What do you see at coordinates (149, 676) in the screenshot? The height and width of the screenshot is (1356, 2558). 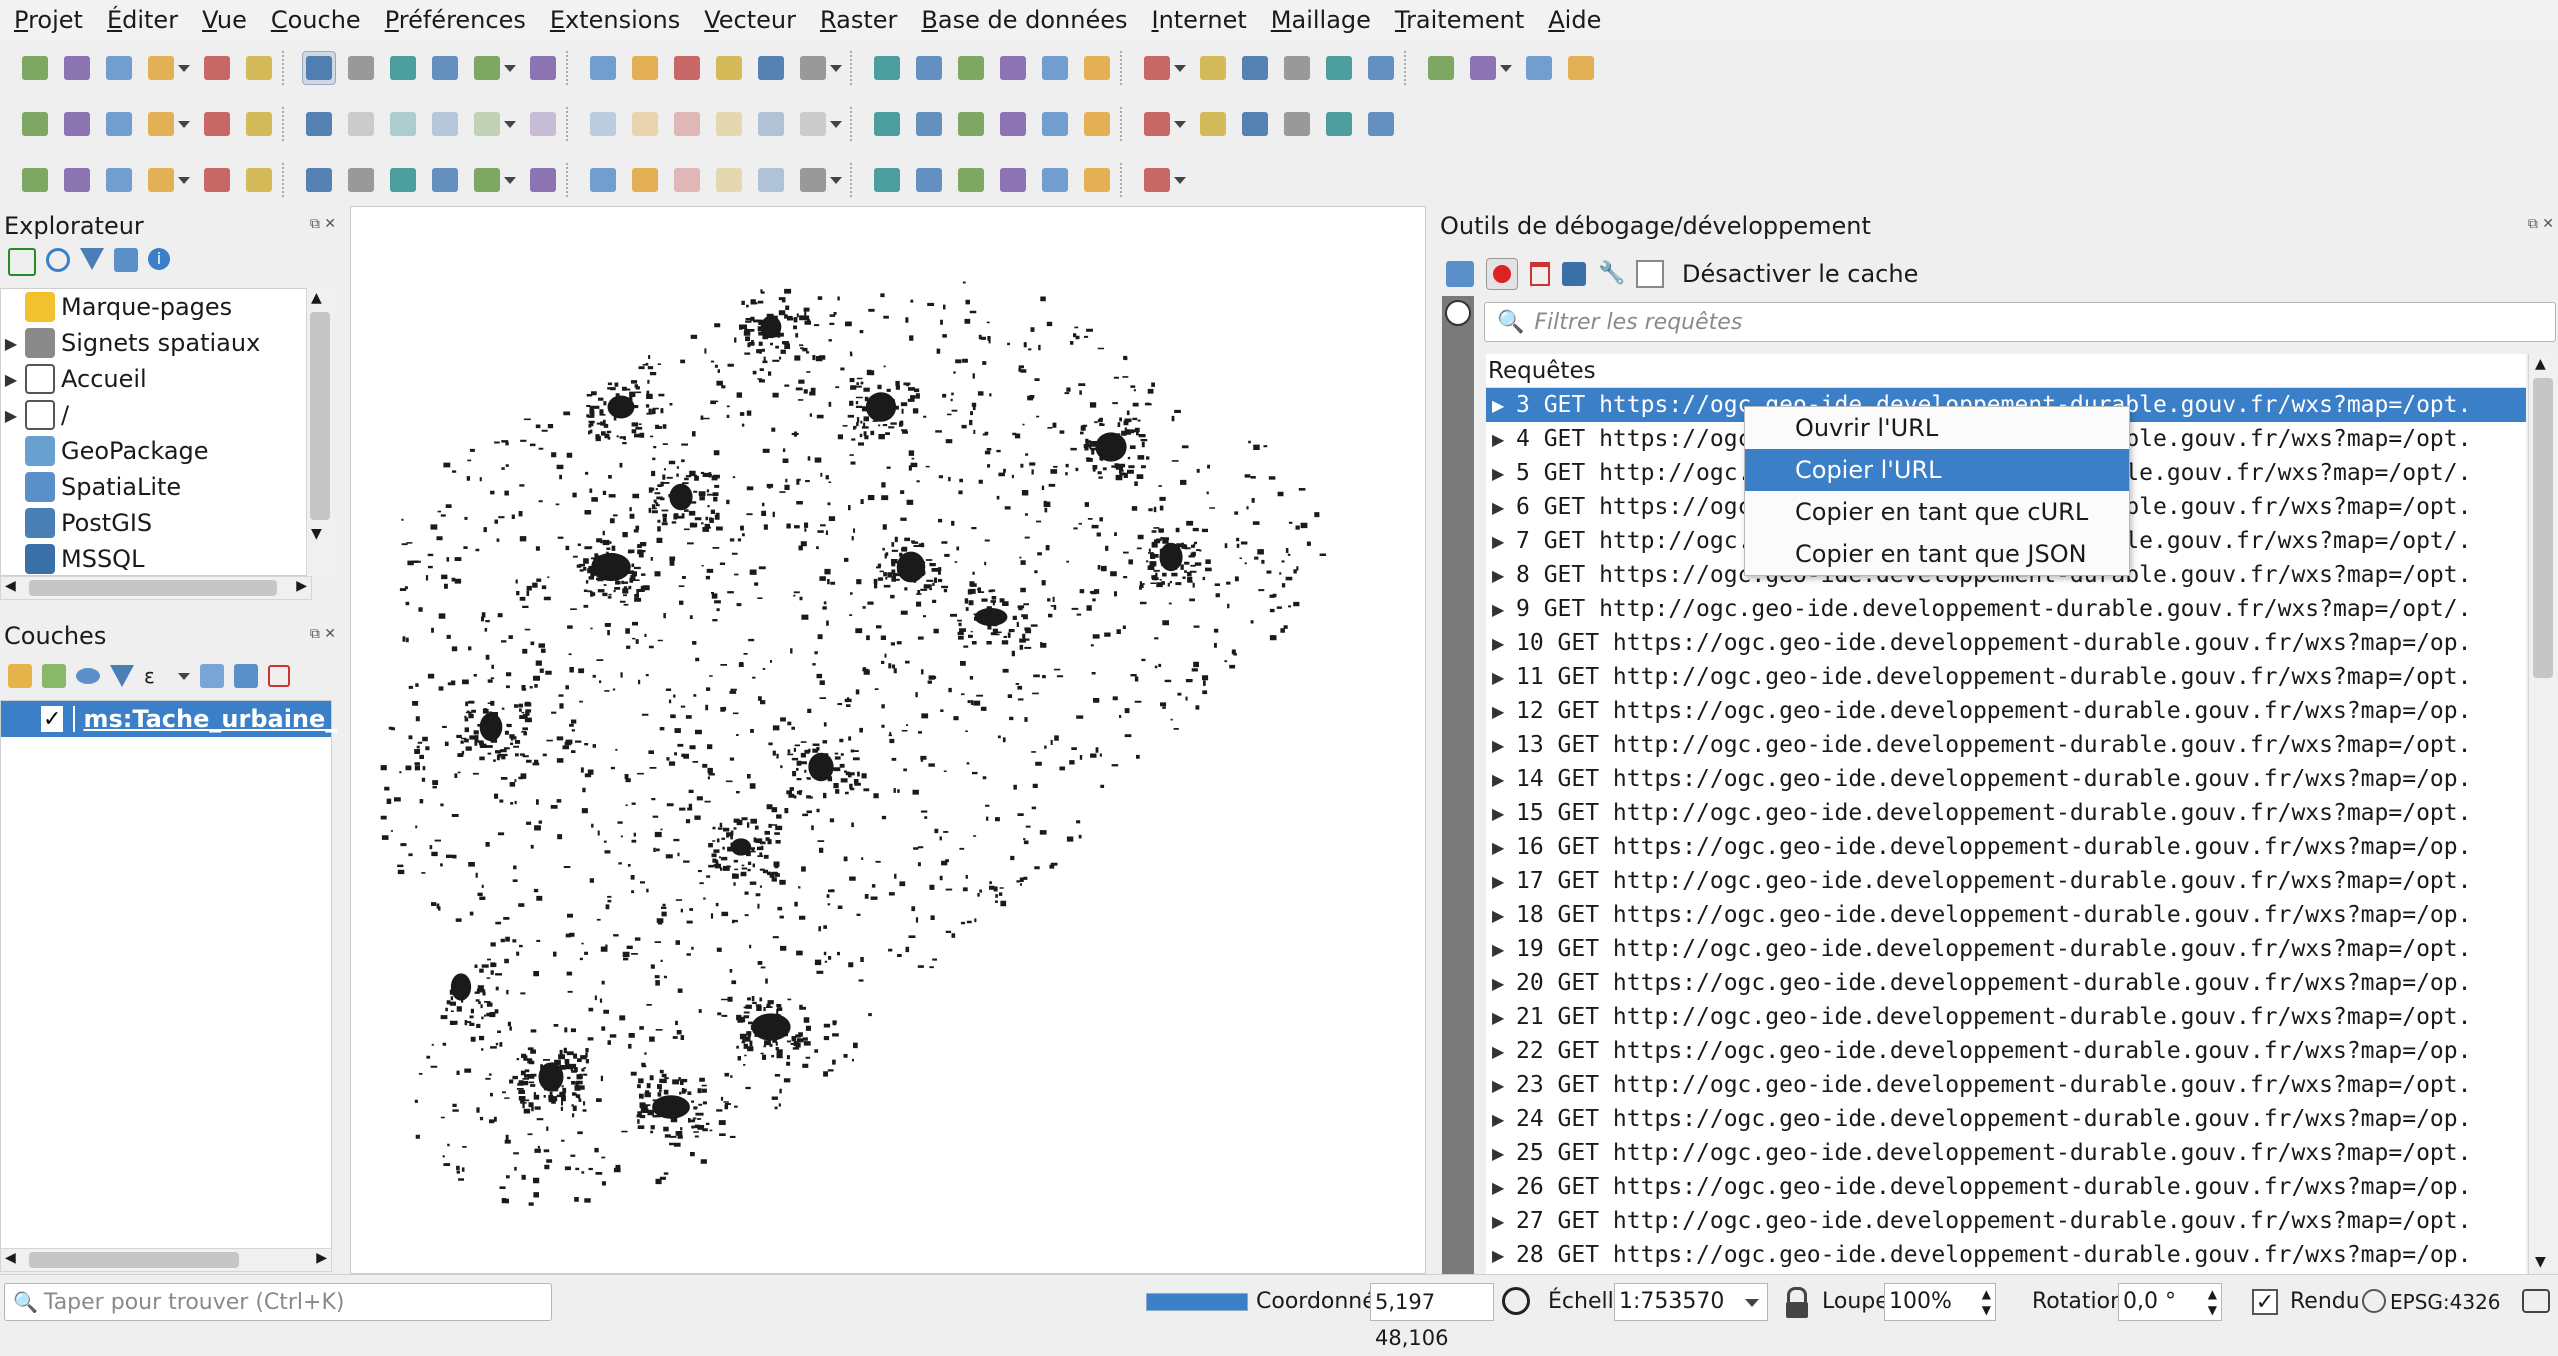 I see `expression-icon: ε` at bounding box center [149, 676].